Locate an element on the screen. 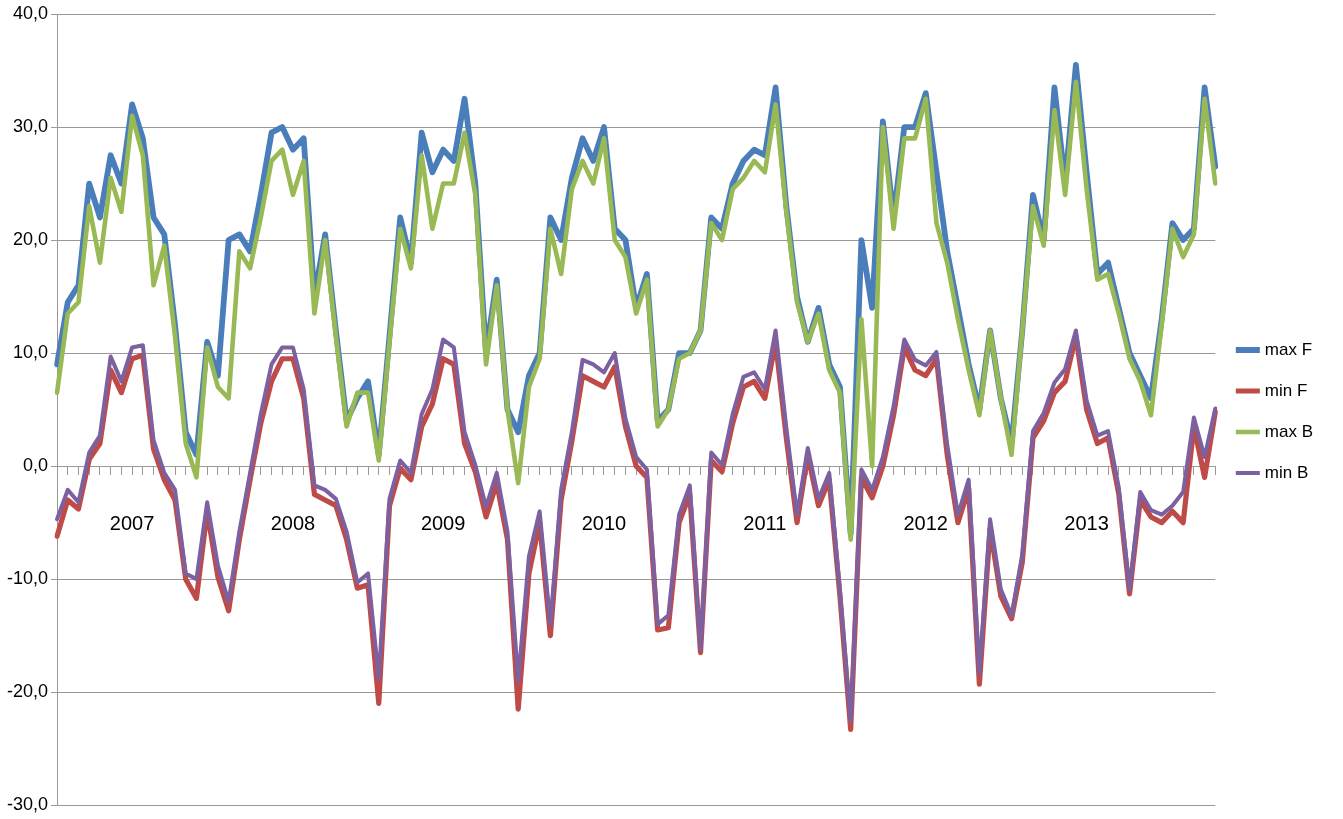 Image resolution: width=1343 pixels, height=819 pixels. legend-label: max B is located at coordinates (1289, 431).